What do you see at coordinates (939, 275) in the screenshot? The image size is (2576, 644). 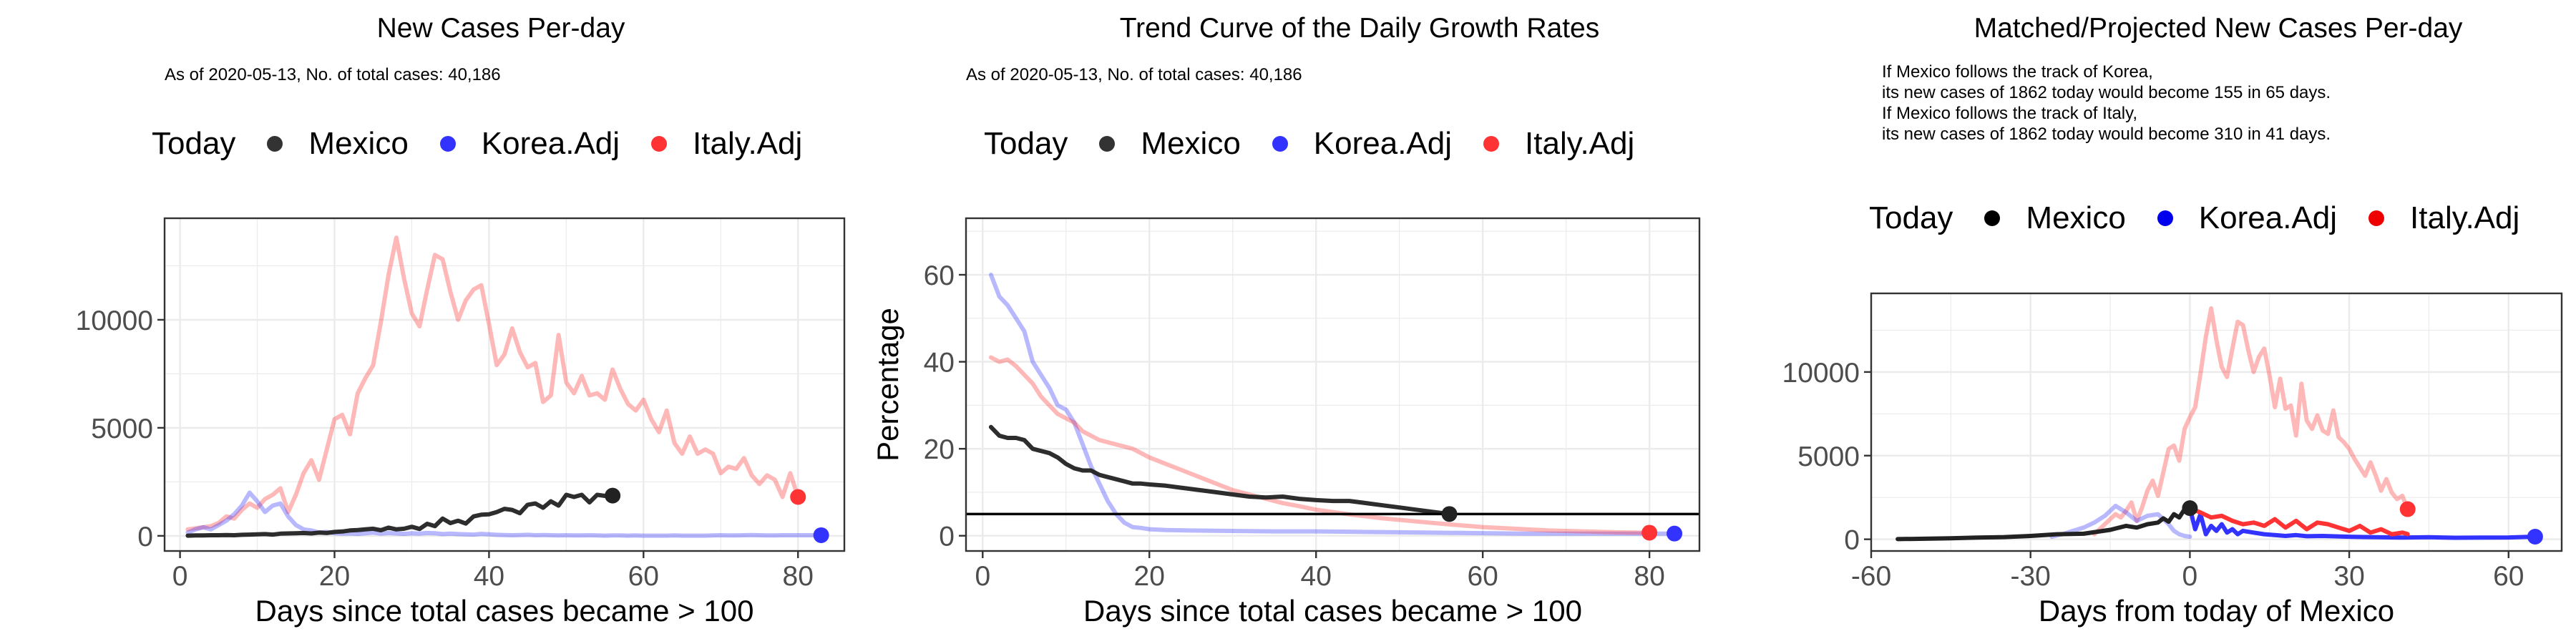 I see `y-tick-label: 60` at bounding box center [939, 275].